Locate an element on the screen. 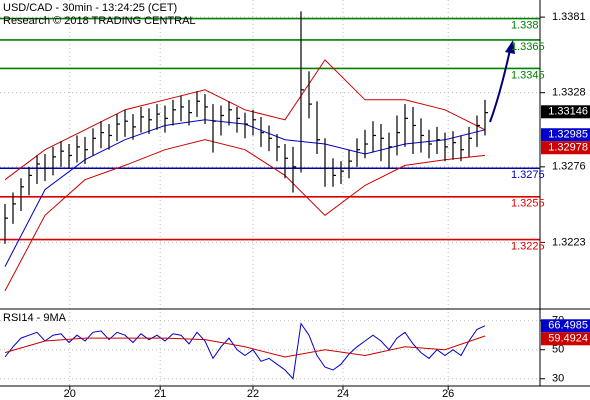 Image resolution: width=590 pixels, height=400 pixels. forecast-arrowhead is located at coordinates (510, 47).